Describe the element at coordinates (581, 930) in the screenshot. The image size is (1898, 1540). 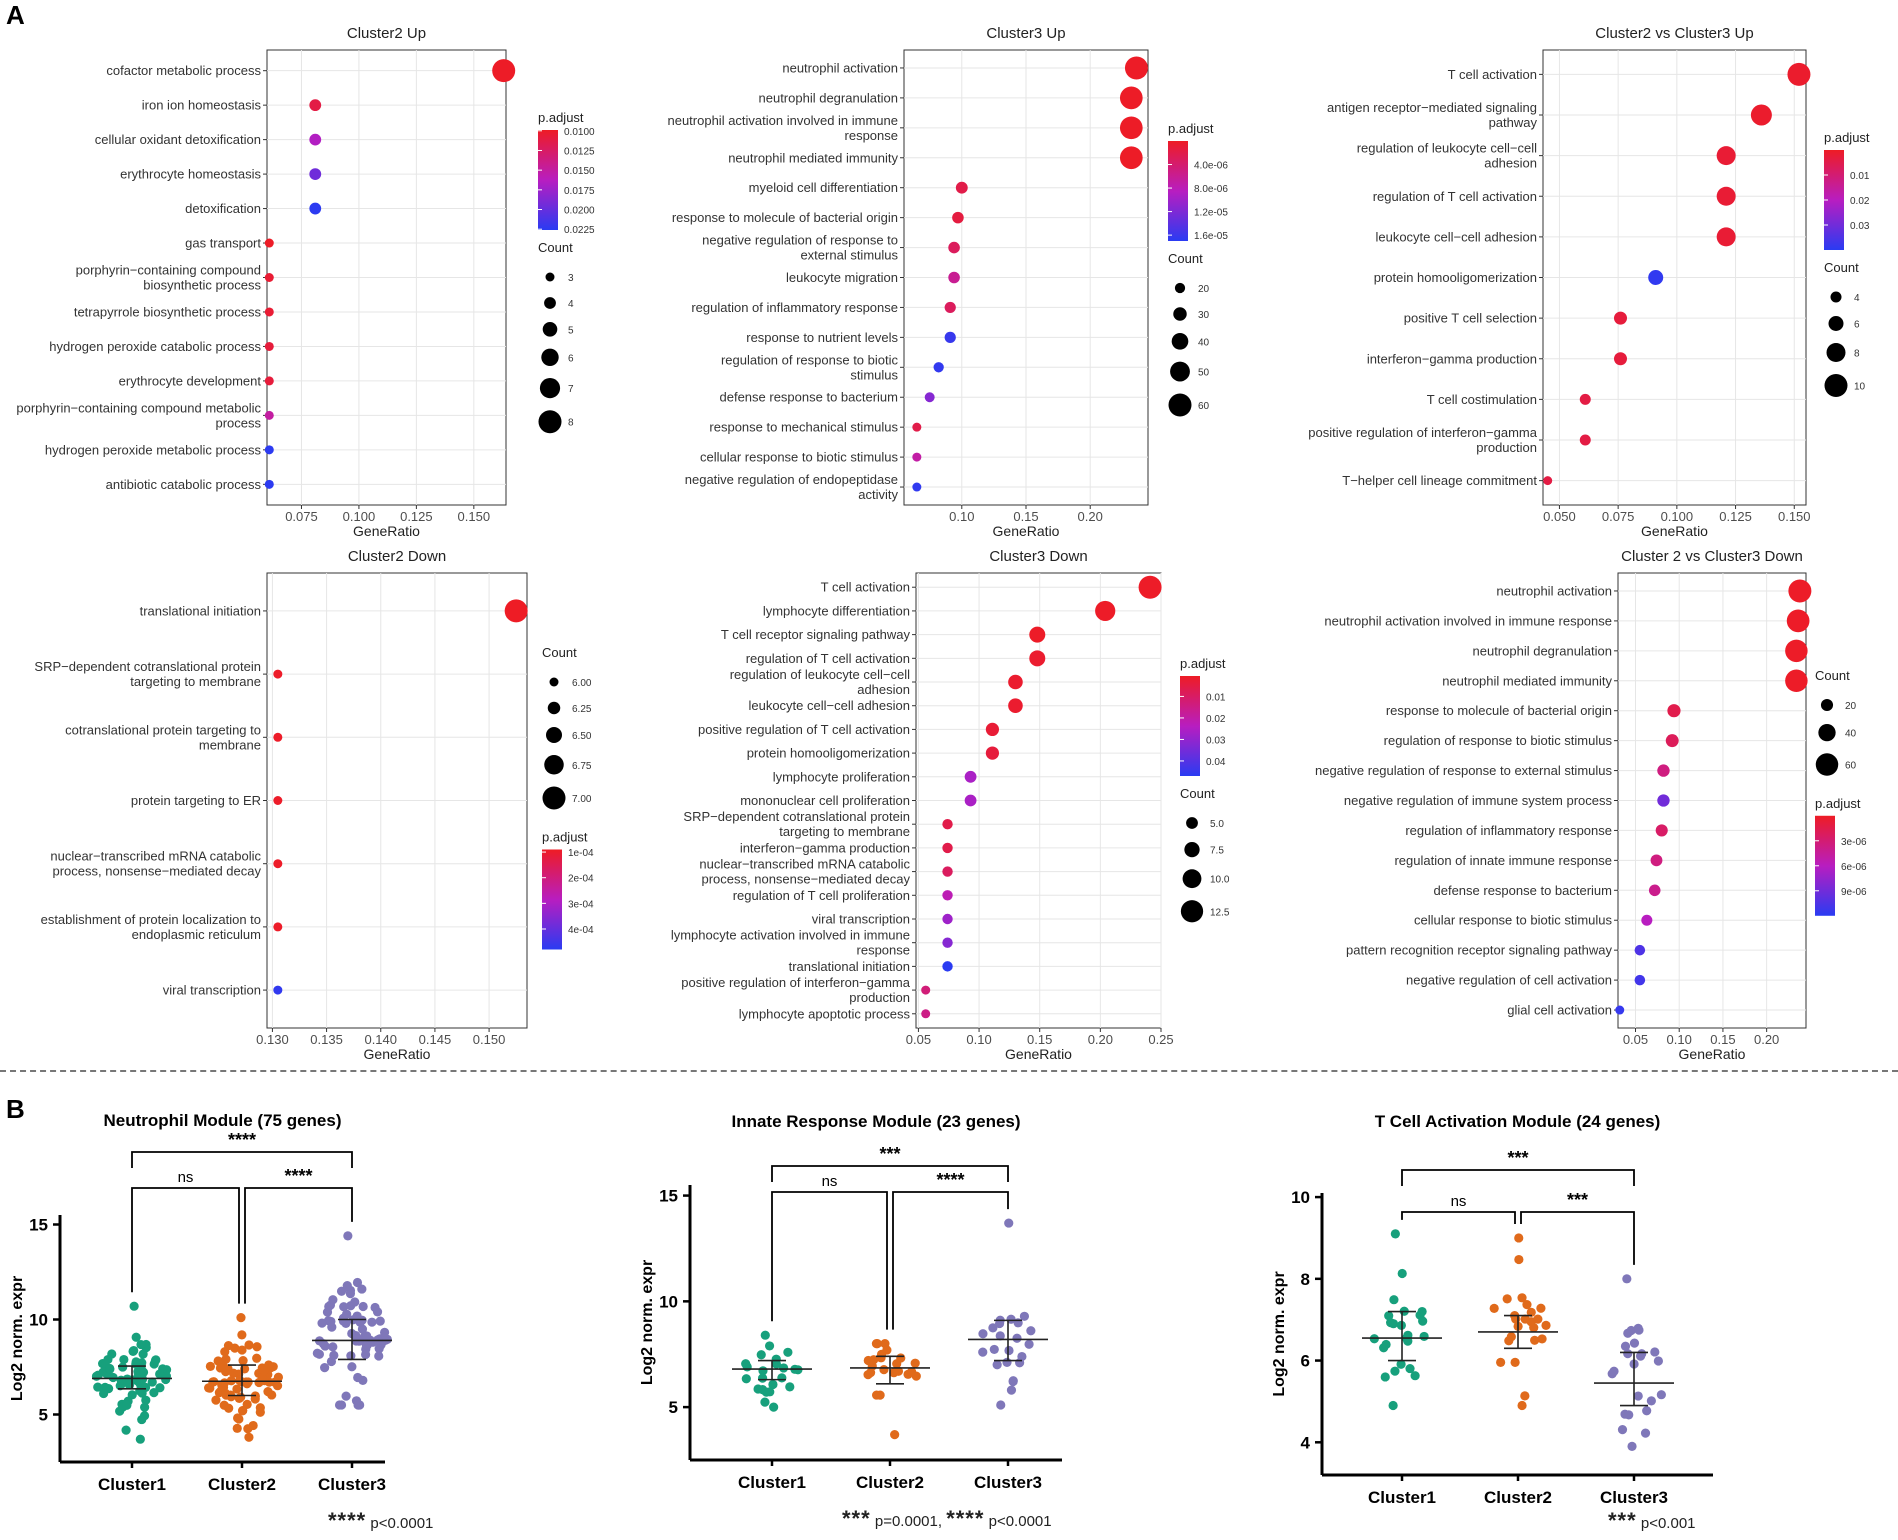
I see `p-colorbar-label: 4e-04` at that location.